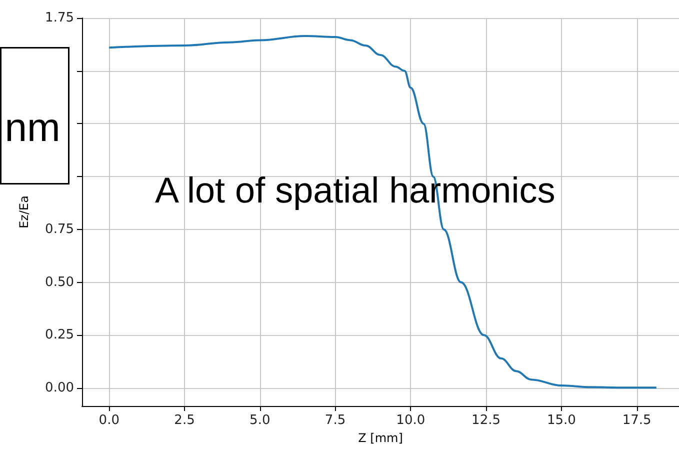 This screenshot has width=679, height=451. I want to click on x-tick-label: 17.5, so click(637, 420).